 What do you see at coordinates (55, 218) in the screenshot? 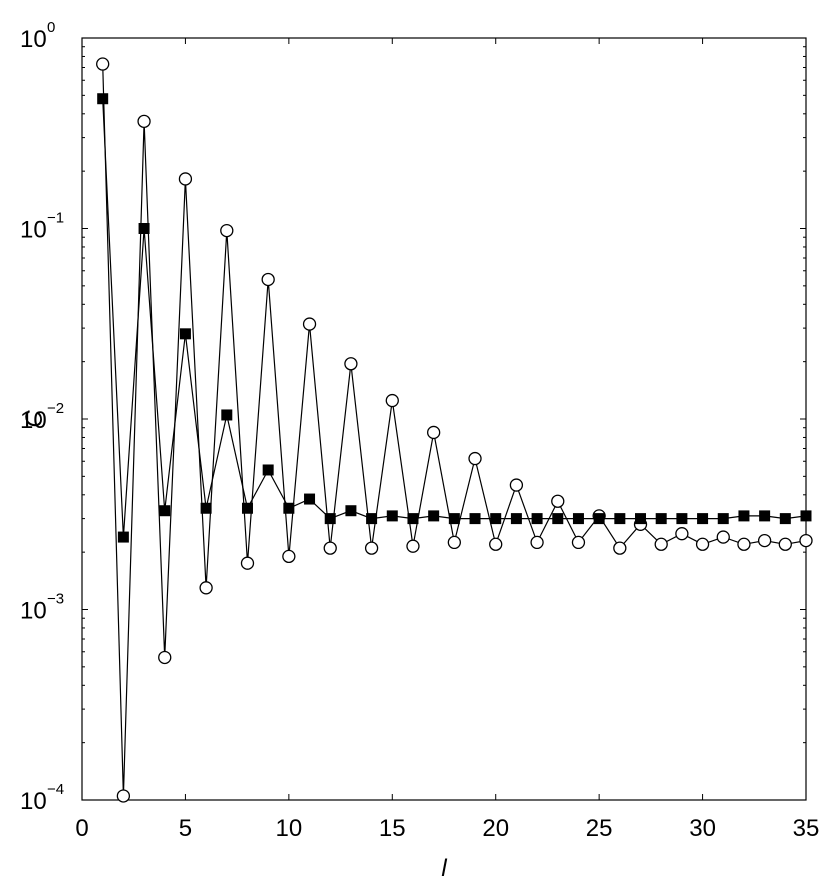
I see `y-tick-exponent: −1` at bounding box center [55, 218].